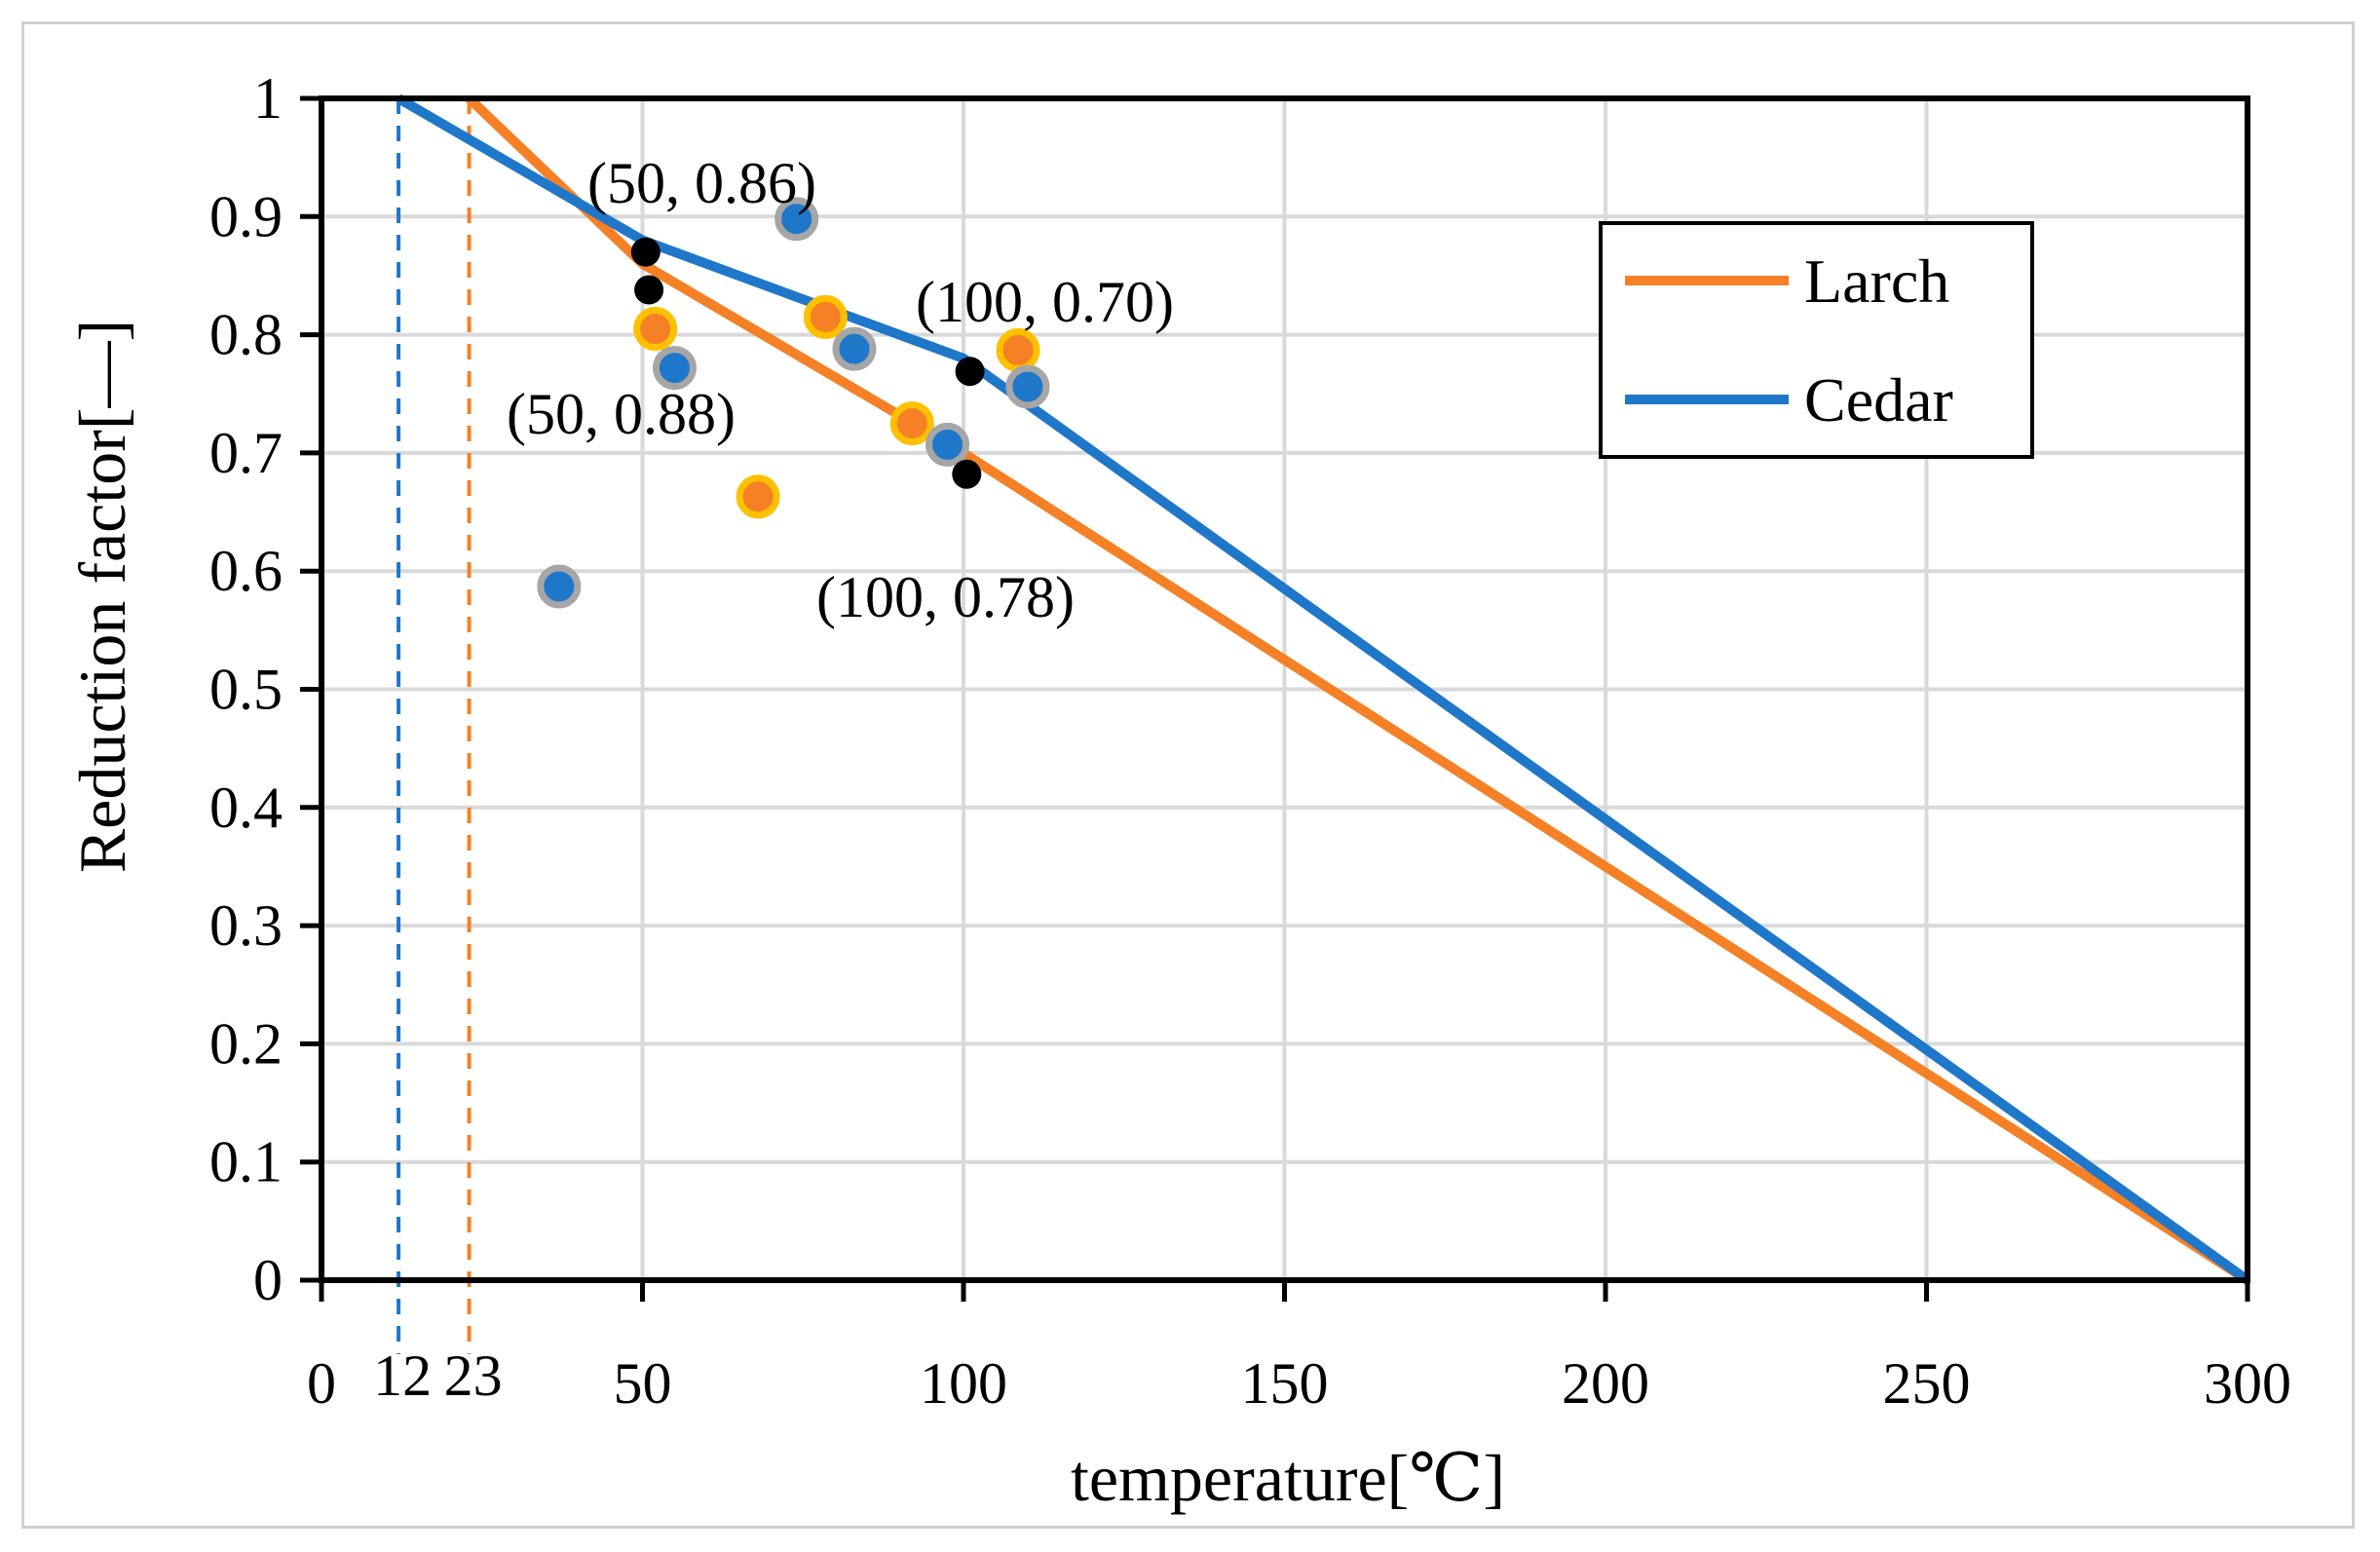  I want to click on x-tick-label-300: 300, so click(2247, 1383).